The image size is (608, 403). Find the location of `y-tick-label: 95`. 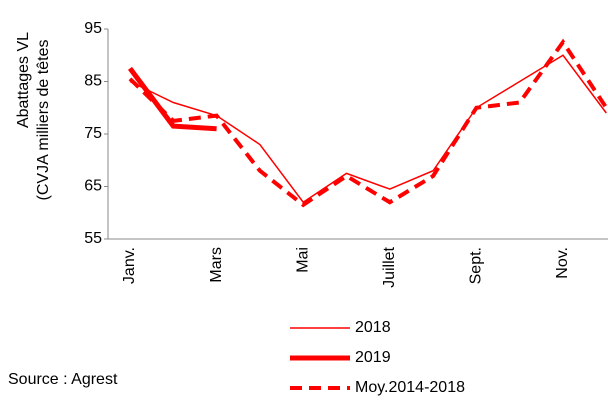

y-tick-label: 95 is located at coordinates (93, 28).